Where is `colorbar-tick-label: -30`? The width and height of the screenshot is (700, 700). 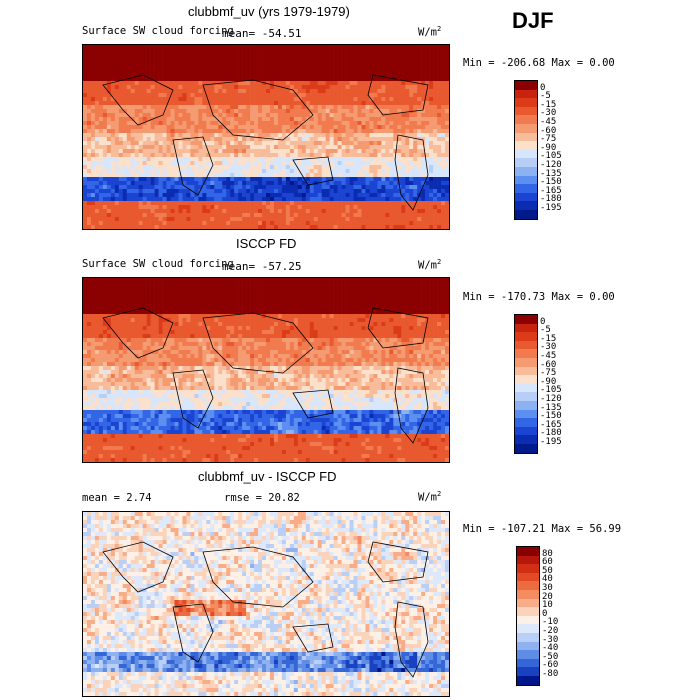 colorbar-tick-label: -30 is located at coordinates (548, 113).